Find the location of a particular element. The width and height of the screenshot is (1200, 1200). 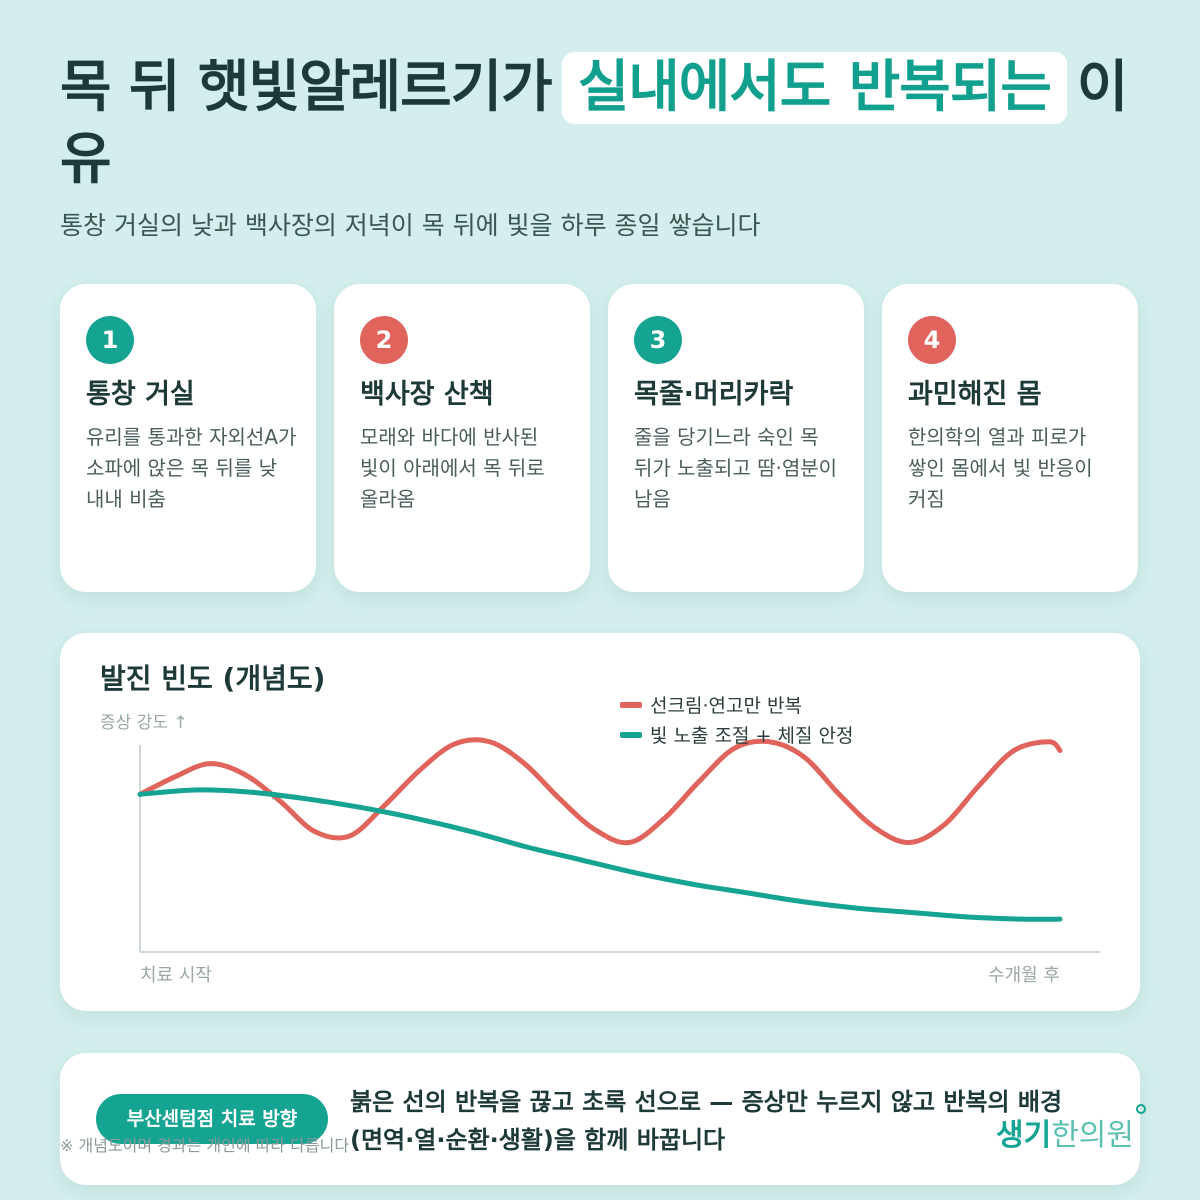

cause-card-2: 2 백사장 산책 모래와 바다에 반사된 빛이 아래에서 목 뒤로 올라옴 is located at coordinates (462, 438).